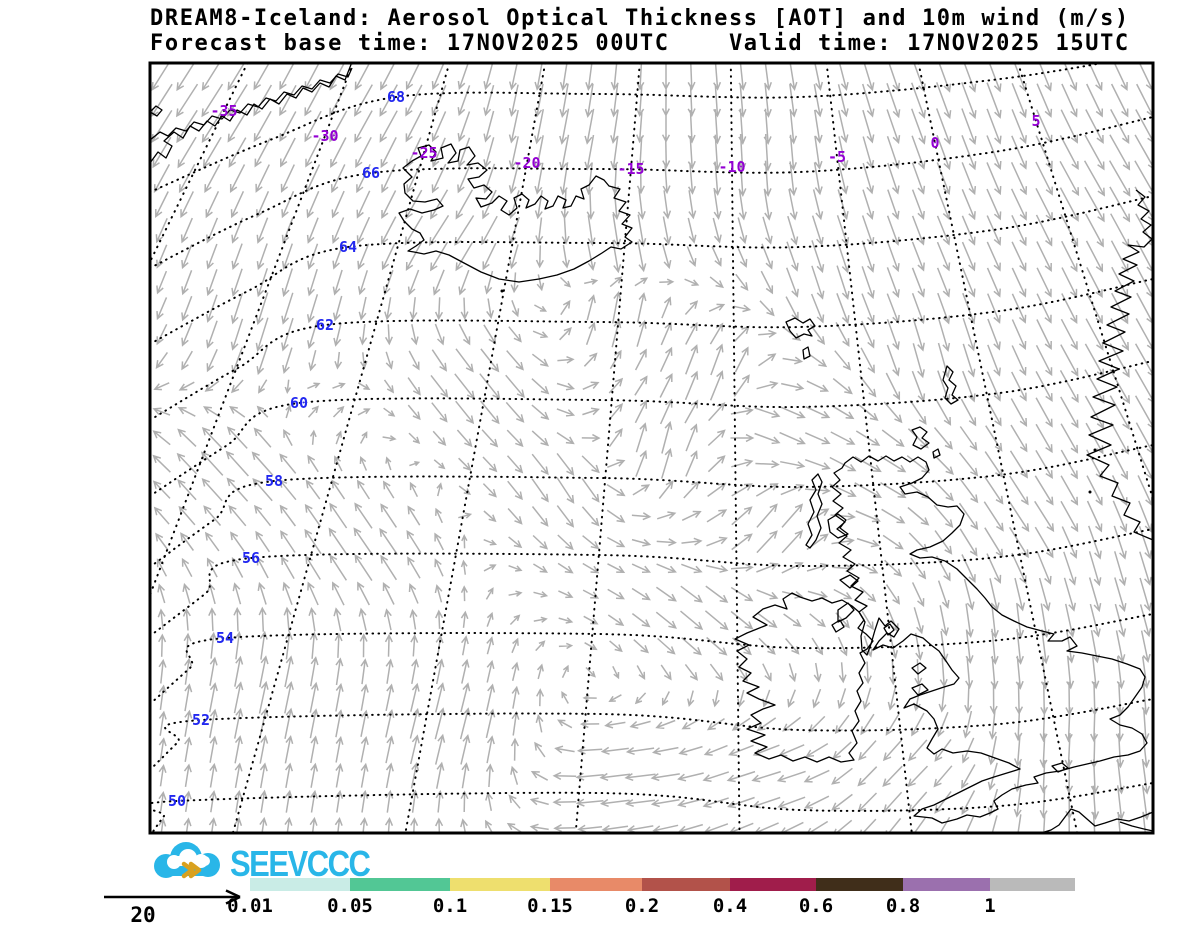 This screenshot has height=930, width=1198. I want to click on seevccc-logo, so click(187, 860).